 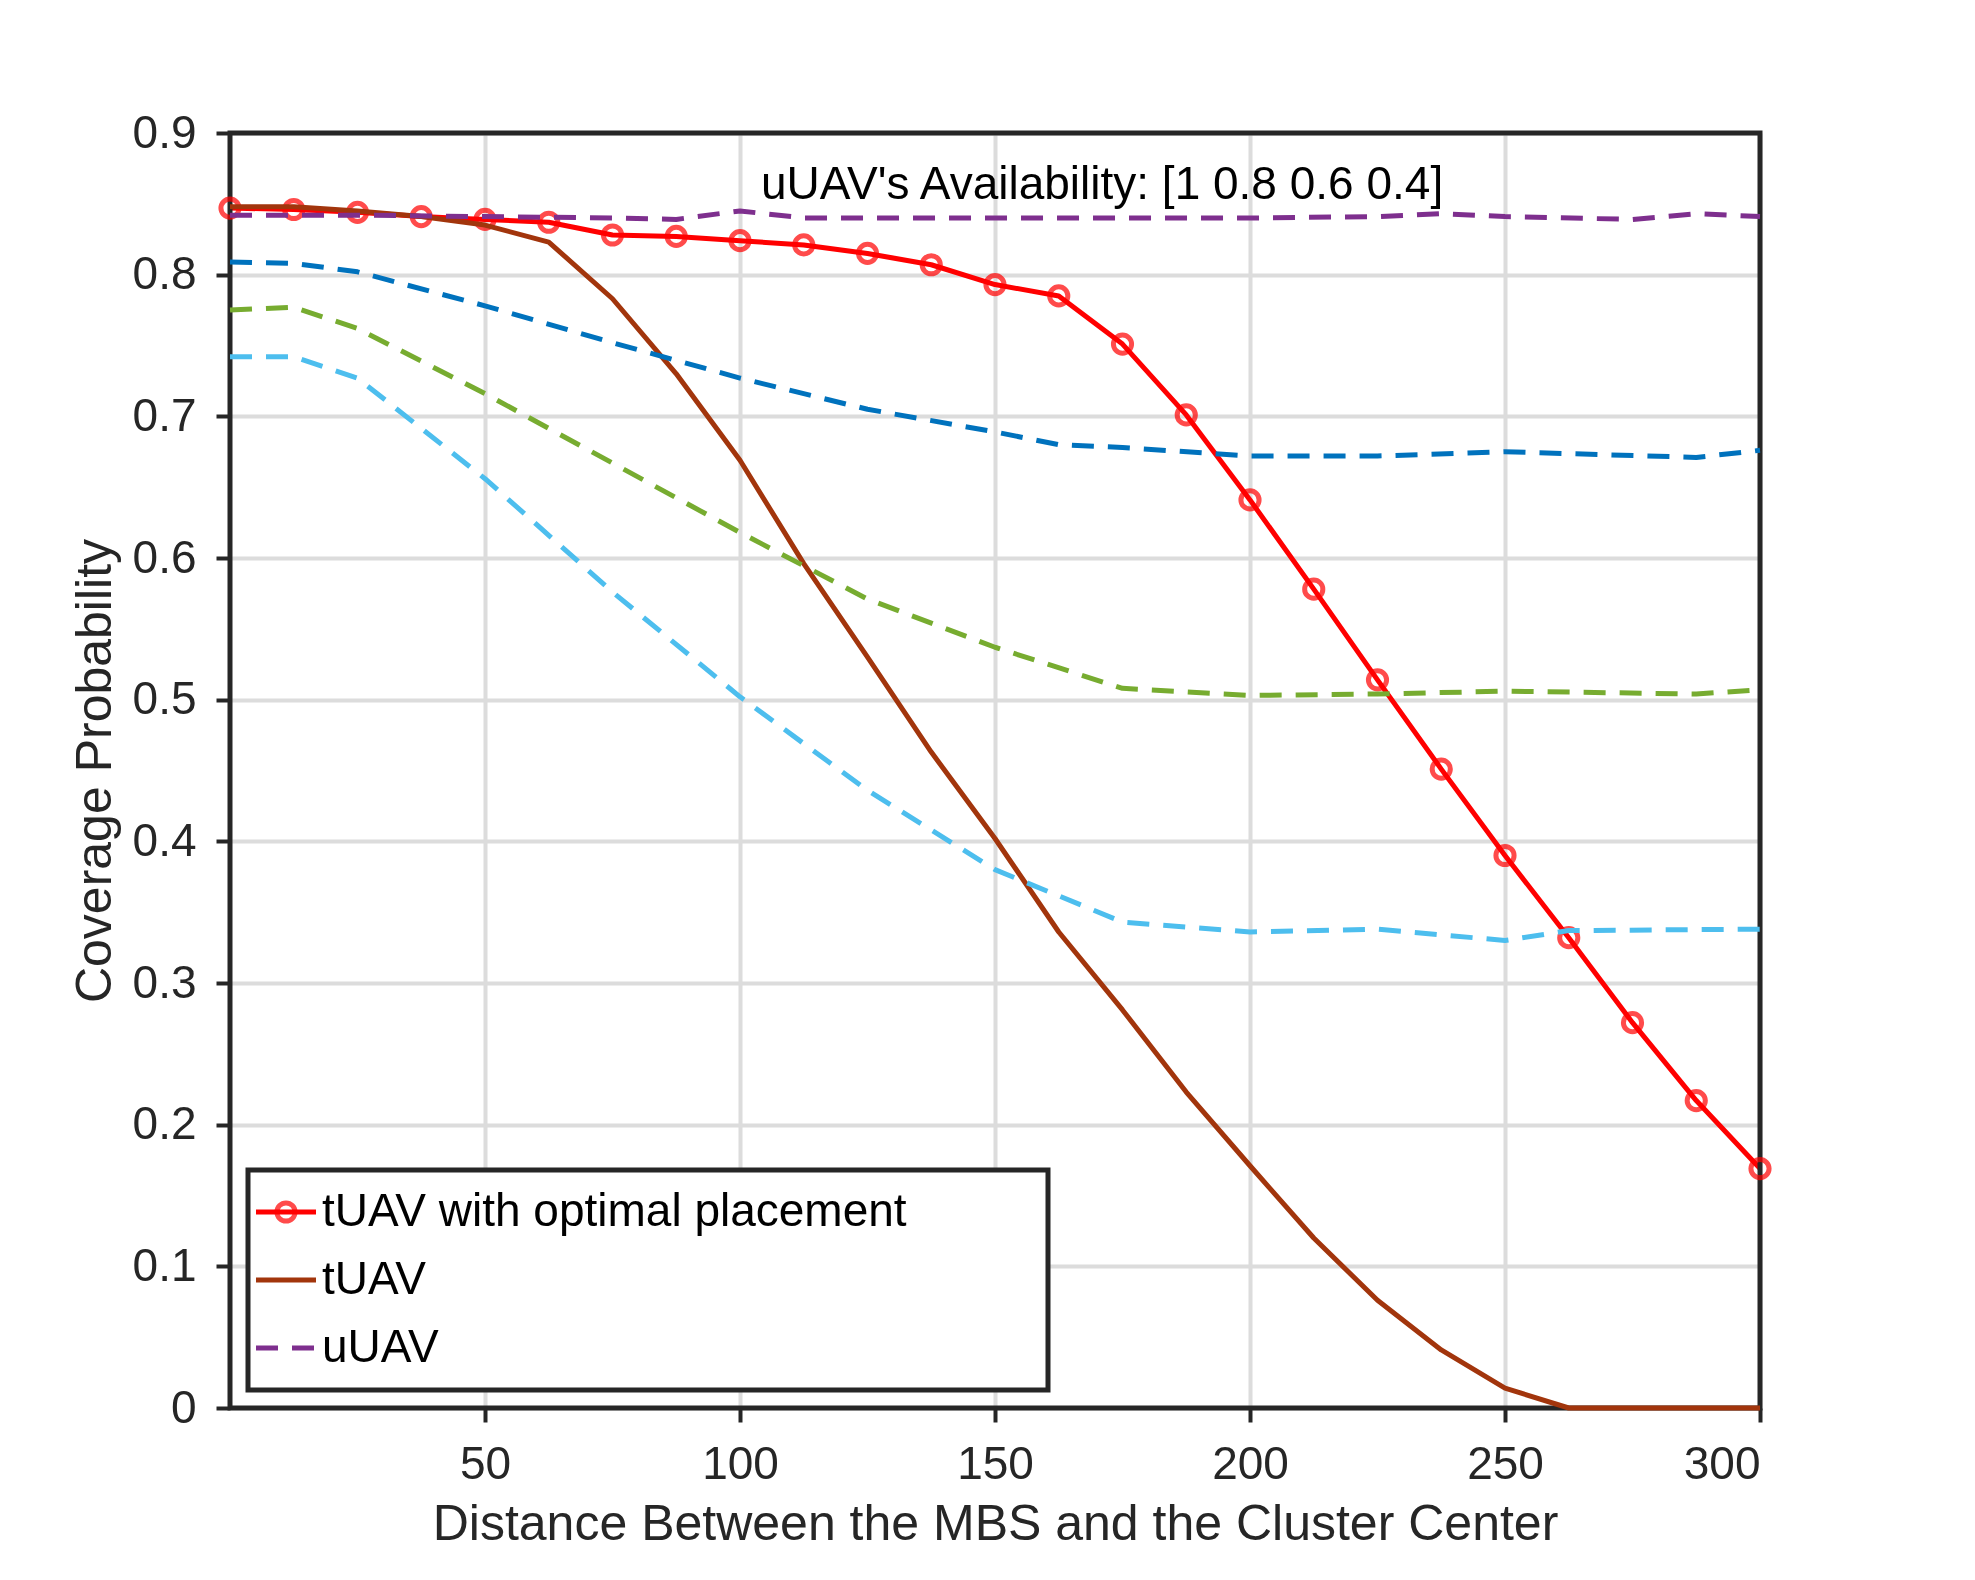 I want to click on legend-label: tUAV, so click(x=374, y=1278).